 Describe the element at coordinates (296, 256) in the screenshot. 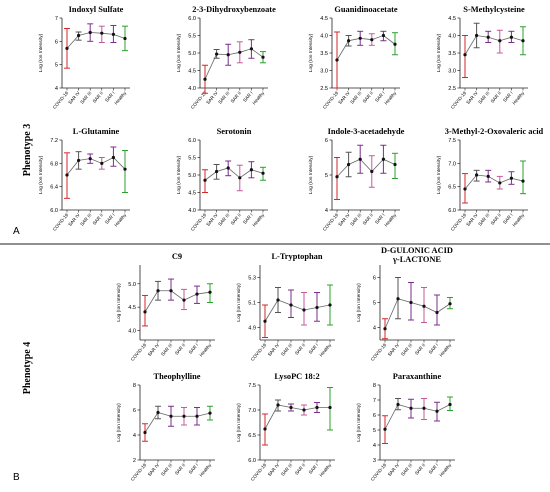

I see `chart-title: L-Tryptophan` at that location.